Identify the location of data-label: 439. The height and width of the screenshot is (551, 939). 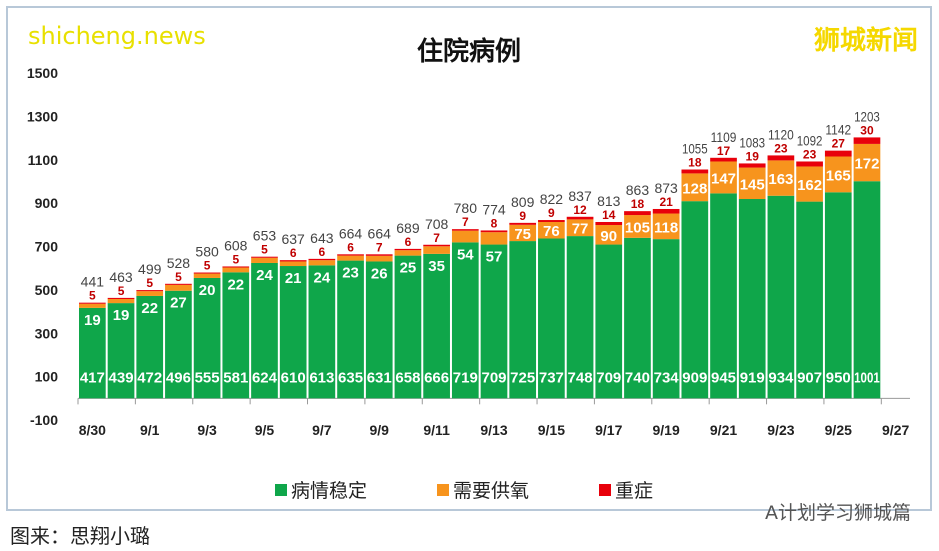
(121, 378).